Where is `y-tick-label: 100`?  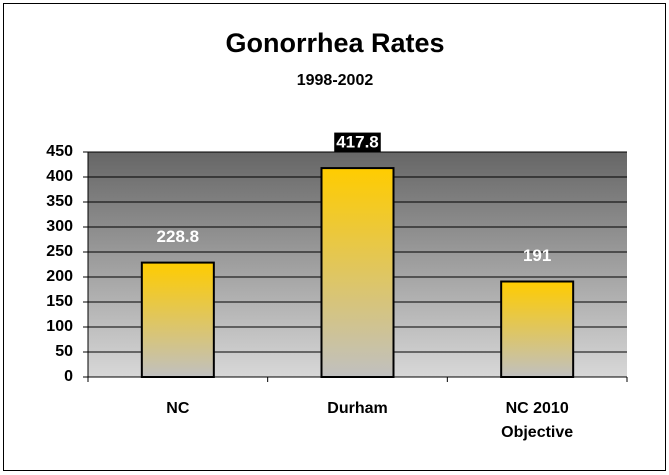
y-tick-label: 100 is located at coordinates (59, 326).